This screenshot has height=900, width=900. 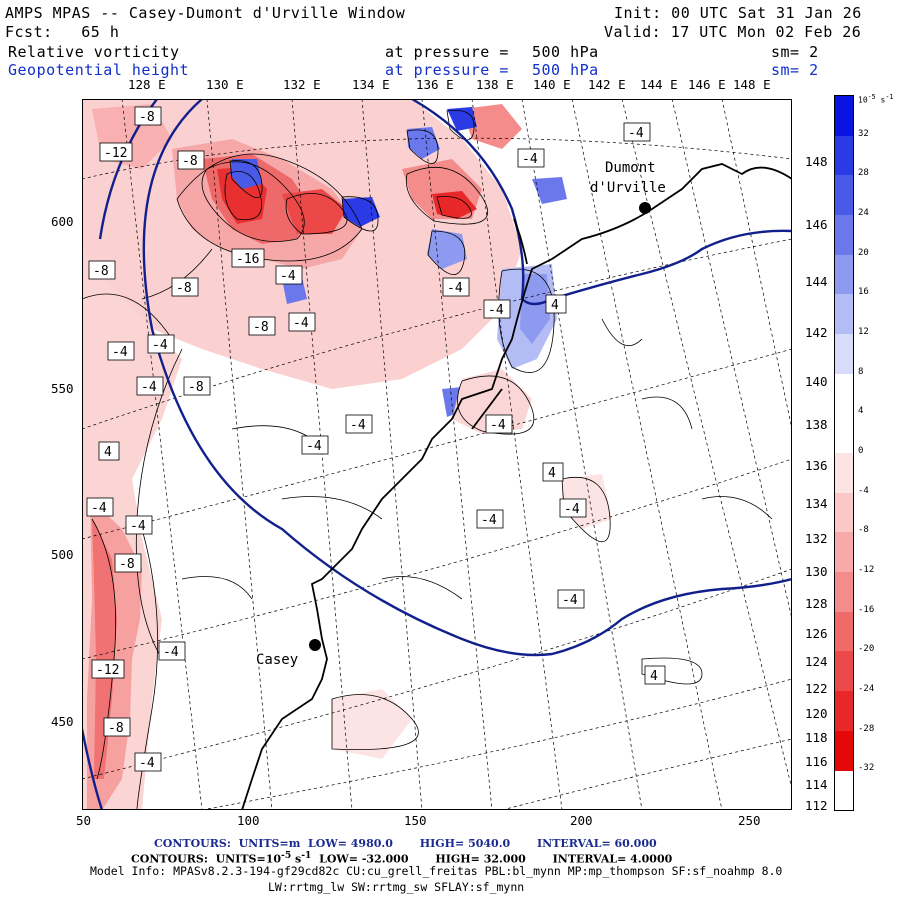 I want to click on lon-label: 134 E, so click(x=371, y=84).